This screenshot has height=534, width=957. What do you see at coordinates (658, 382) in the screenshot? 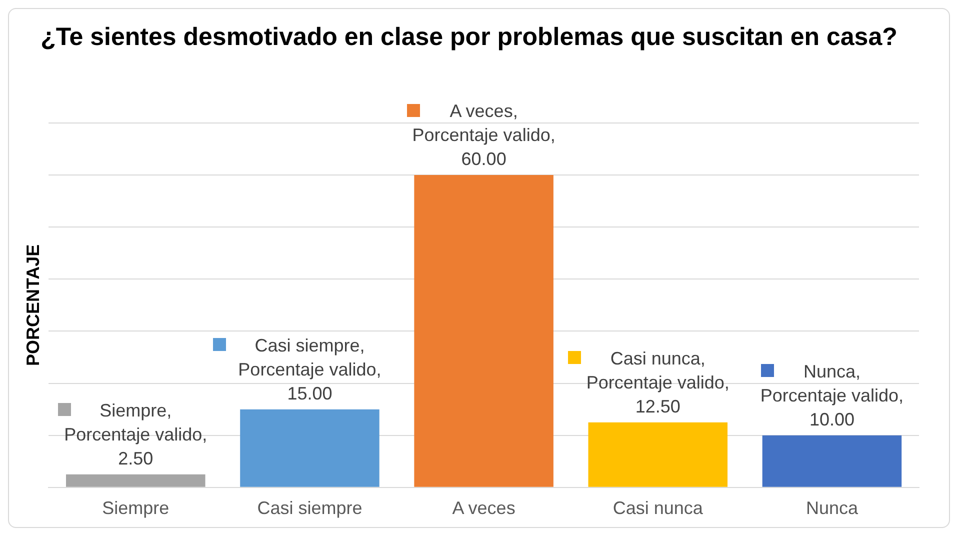
I see `data-label: Casi nunca, Porcentaje valido, 12.50` at bounding box center [658, 382].